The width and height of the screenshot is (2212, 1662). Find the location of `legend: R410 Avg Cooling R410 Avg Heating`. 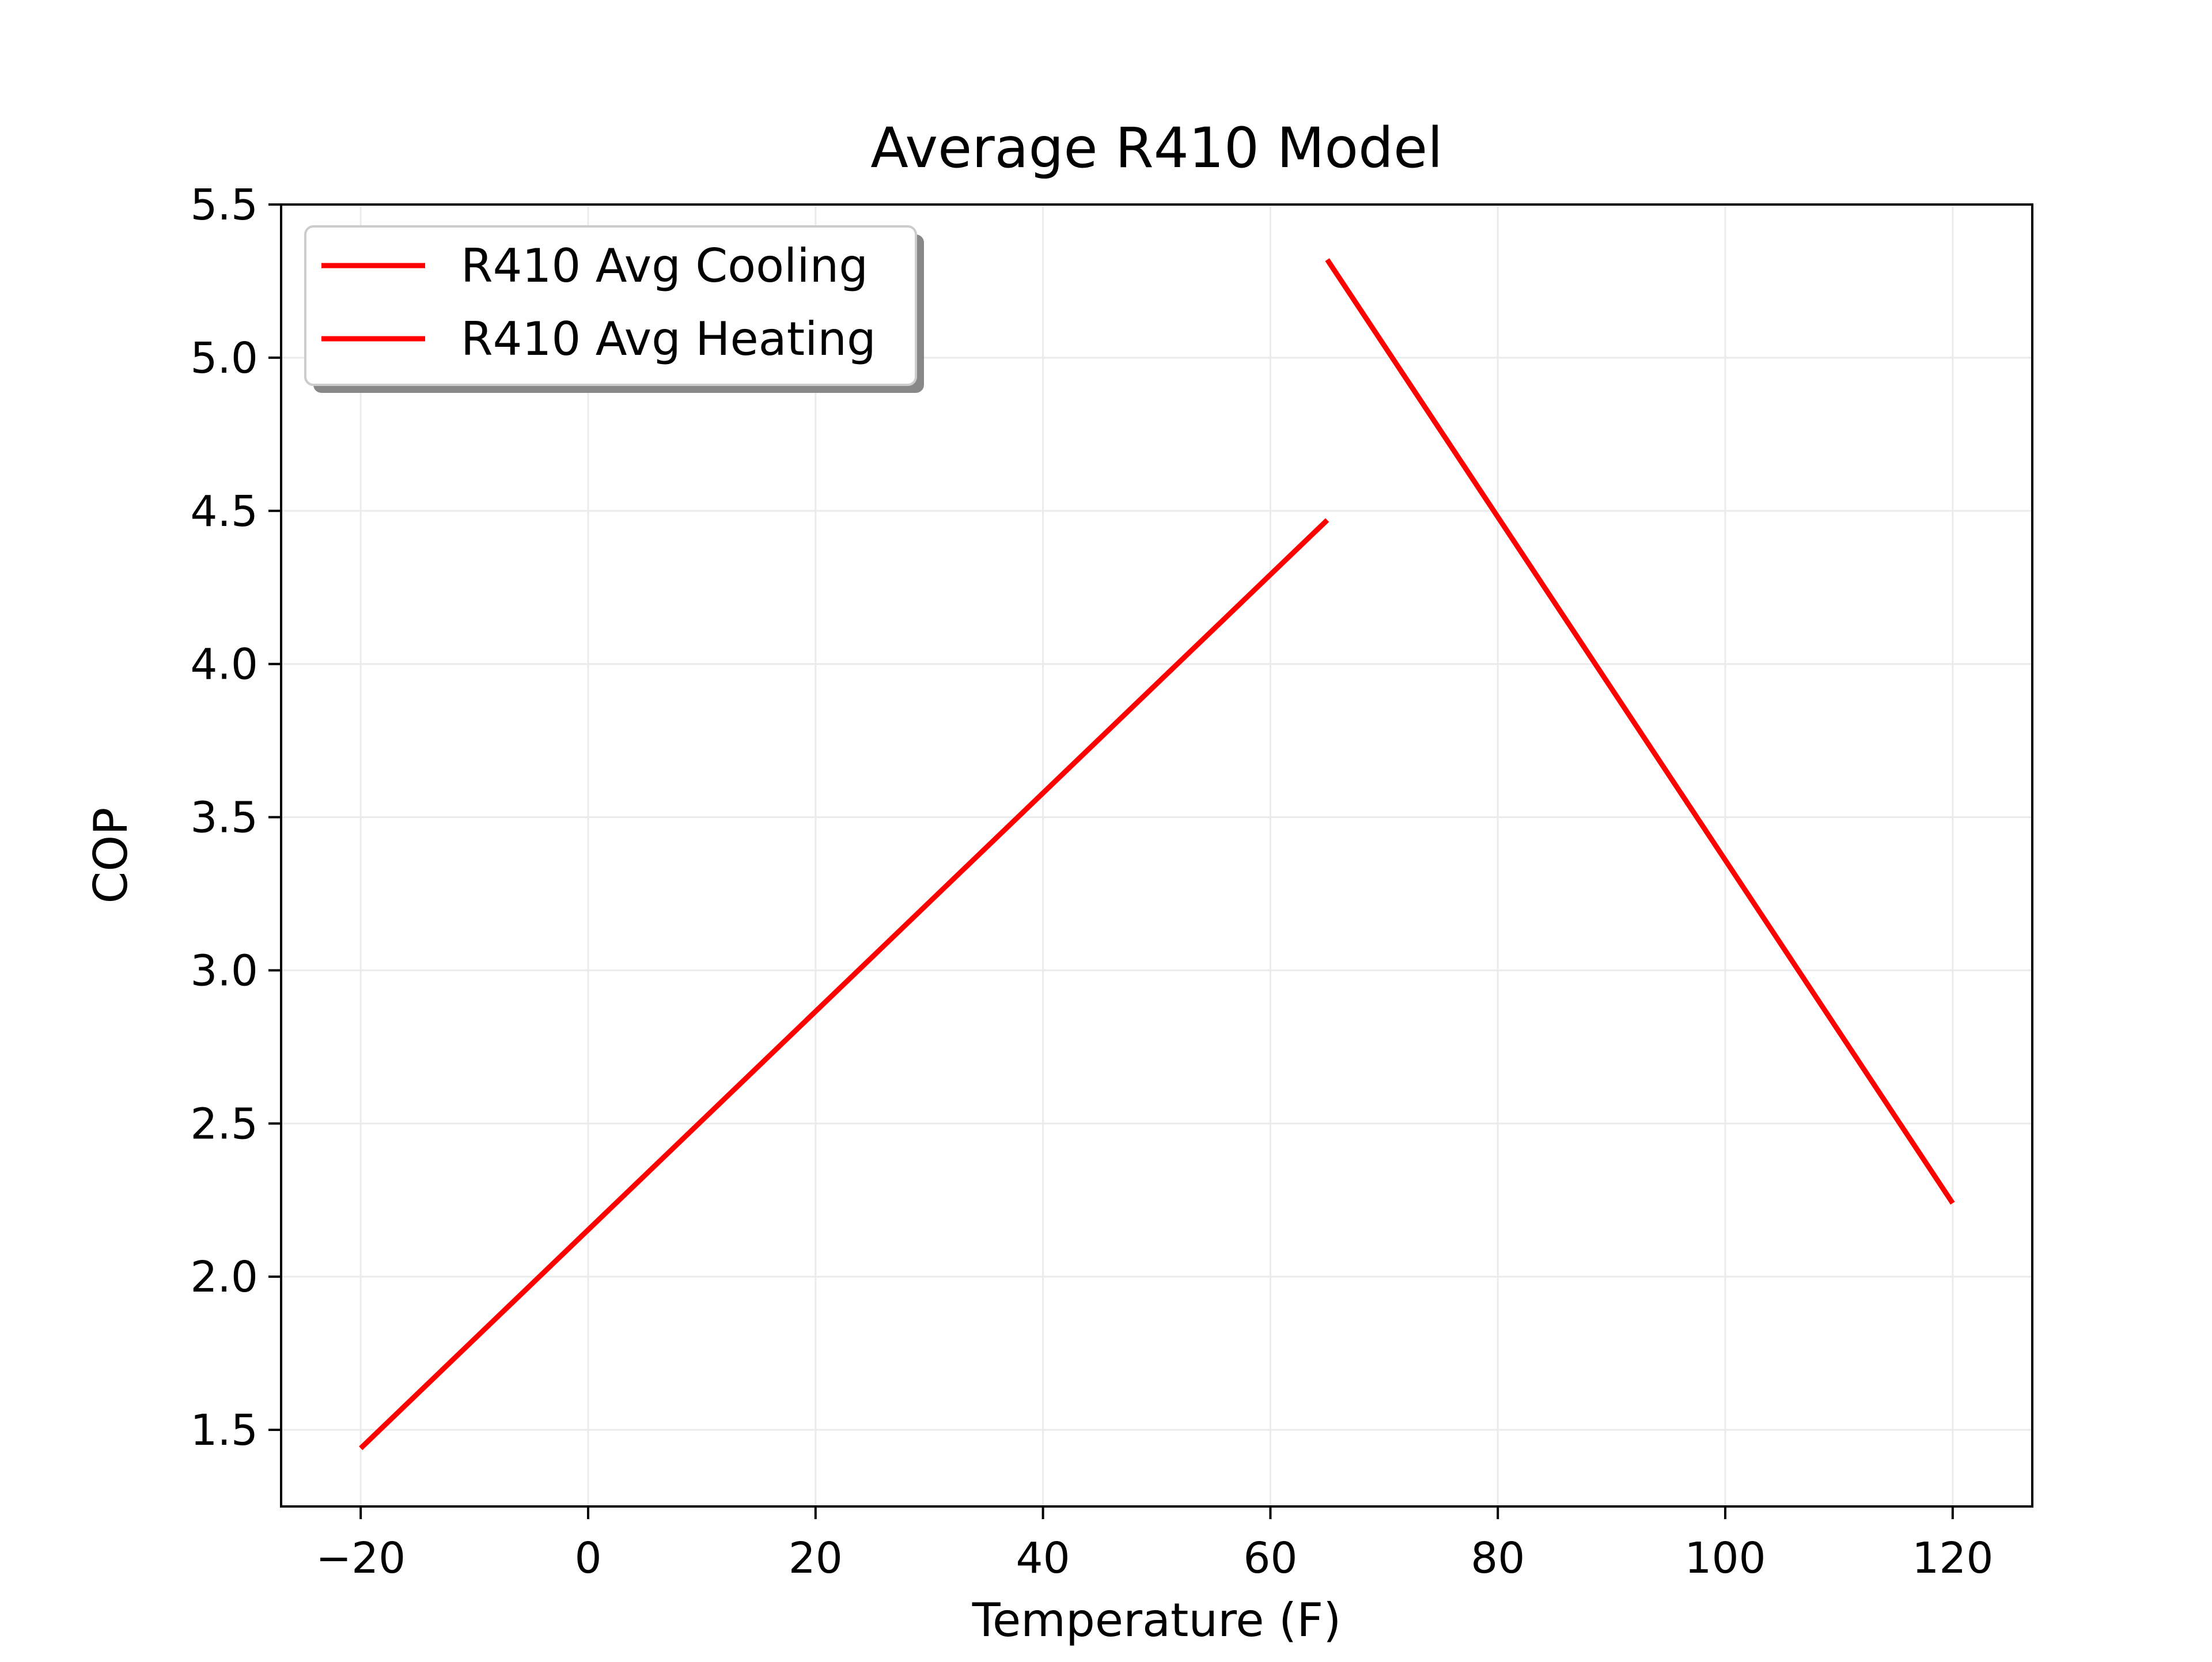

legend: R410 Avg Cooling R410 Avg Heating is located at coordinates (614, 309).